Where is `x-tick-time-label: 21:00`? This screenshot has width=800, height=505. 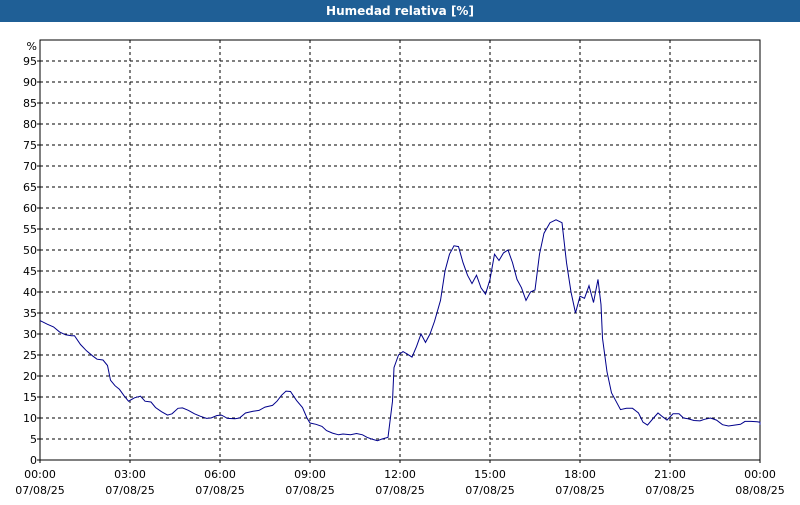 x-tick-time-label: 21:00 is located at coordinates (670, 474).